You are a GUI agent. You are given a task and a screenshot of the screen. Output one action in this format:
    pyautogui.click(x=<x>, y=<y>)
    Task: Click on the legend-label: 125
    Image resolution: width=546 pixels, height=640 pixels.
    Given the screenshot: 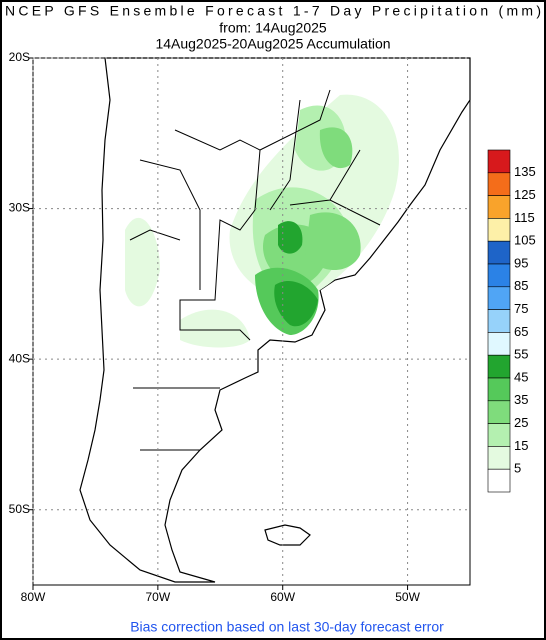 What is the action you would take?
    pyautogui.click(x=525, y=194)
    